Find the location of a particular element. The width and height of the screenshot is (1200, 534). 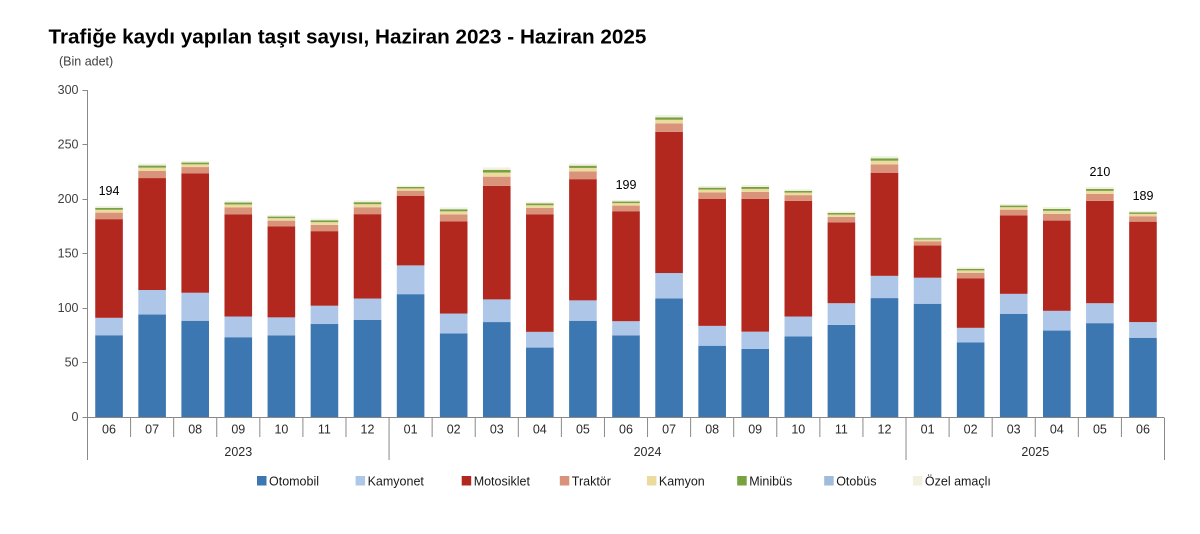

svg-text: 194 is located at coordinates (109, 191).